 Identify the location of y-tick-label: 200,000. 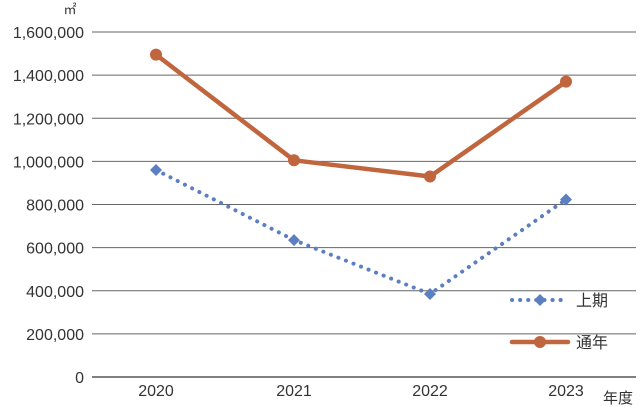
(55, 335).